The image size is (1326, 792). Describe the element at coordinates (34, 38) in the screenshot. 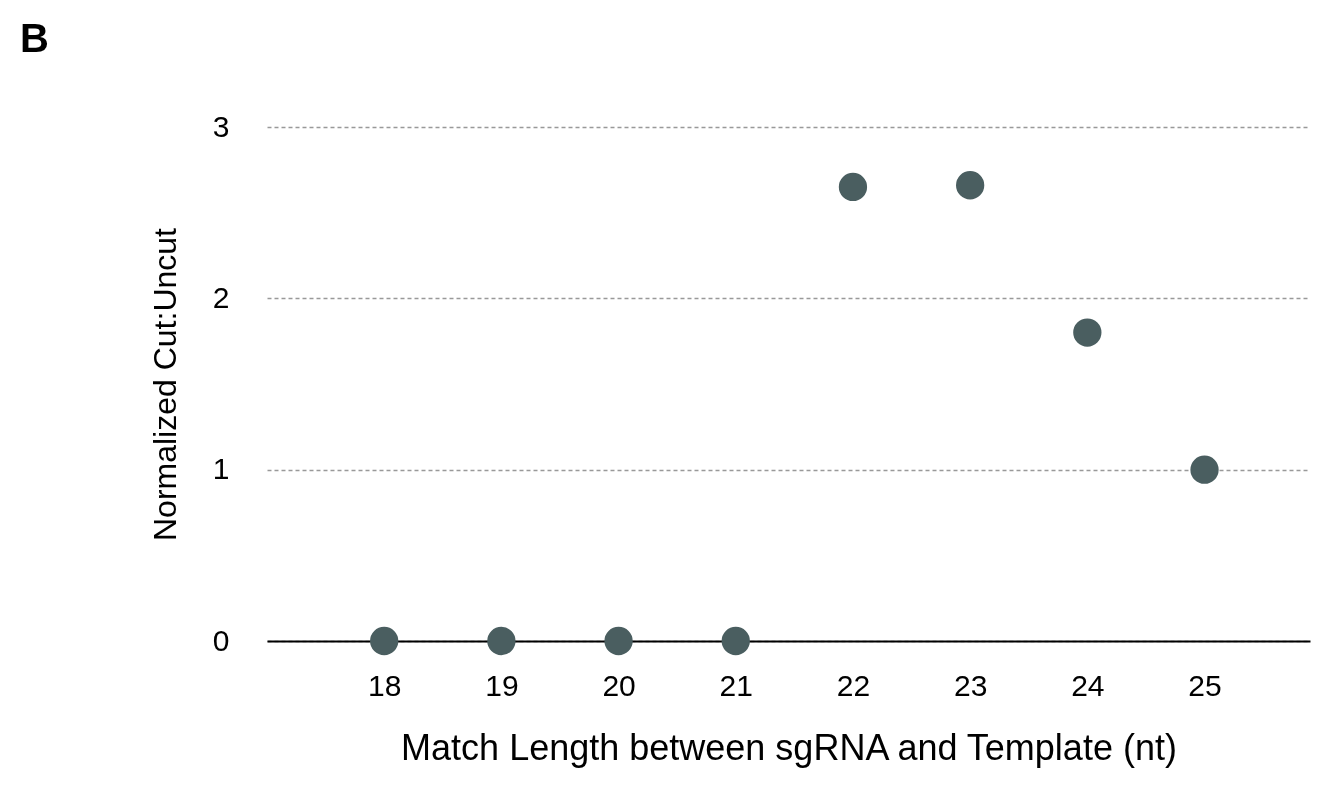

I see `text: B` at that location.